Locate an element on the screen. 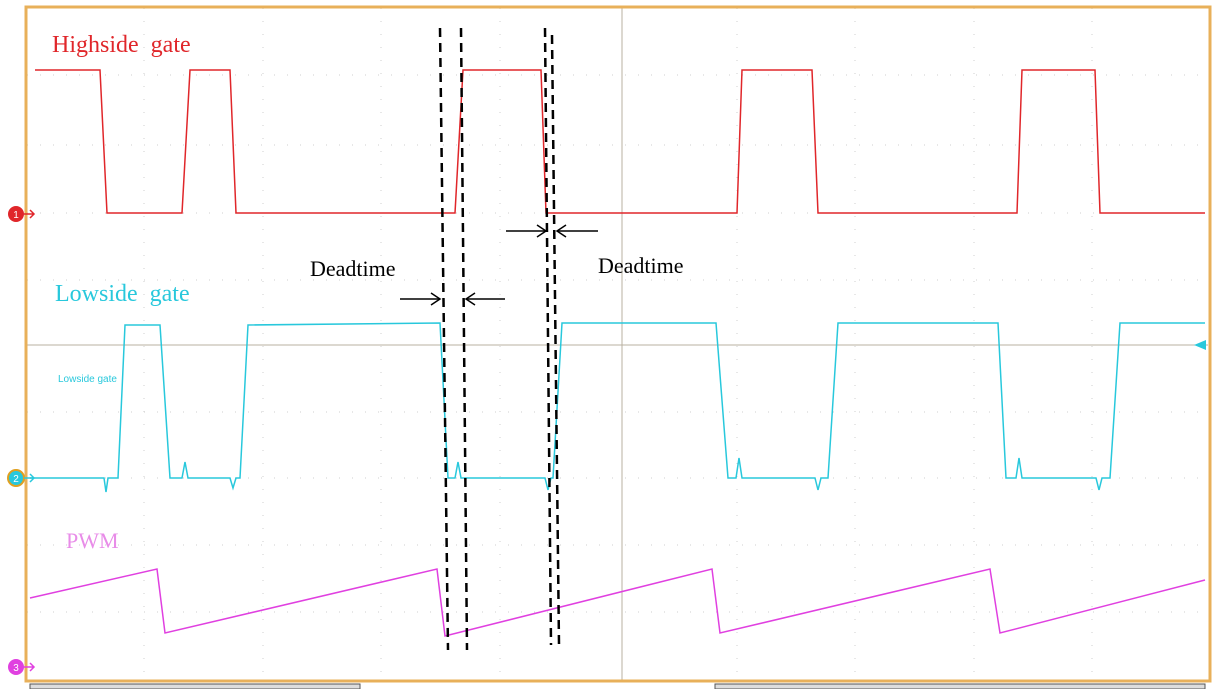 The image size is (1218, 689). pwm-label: PWM is located at coordinates (92, 540).